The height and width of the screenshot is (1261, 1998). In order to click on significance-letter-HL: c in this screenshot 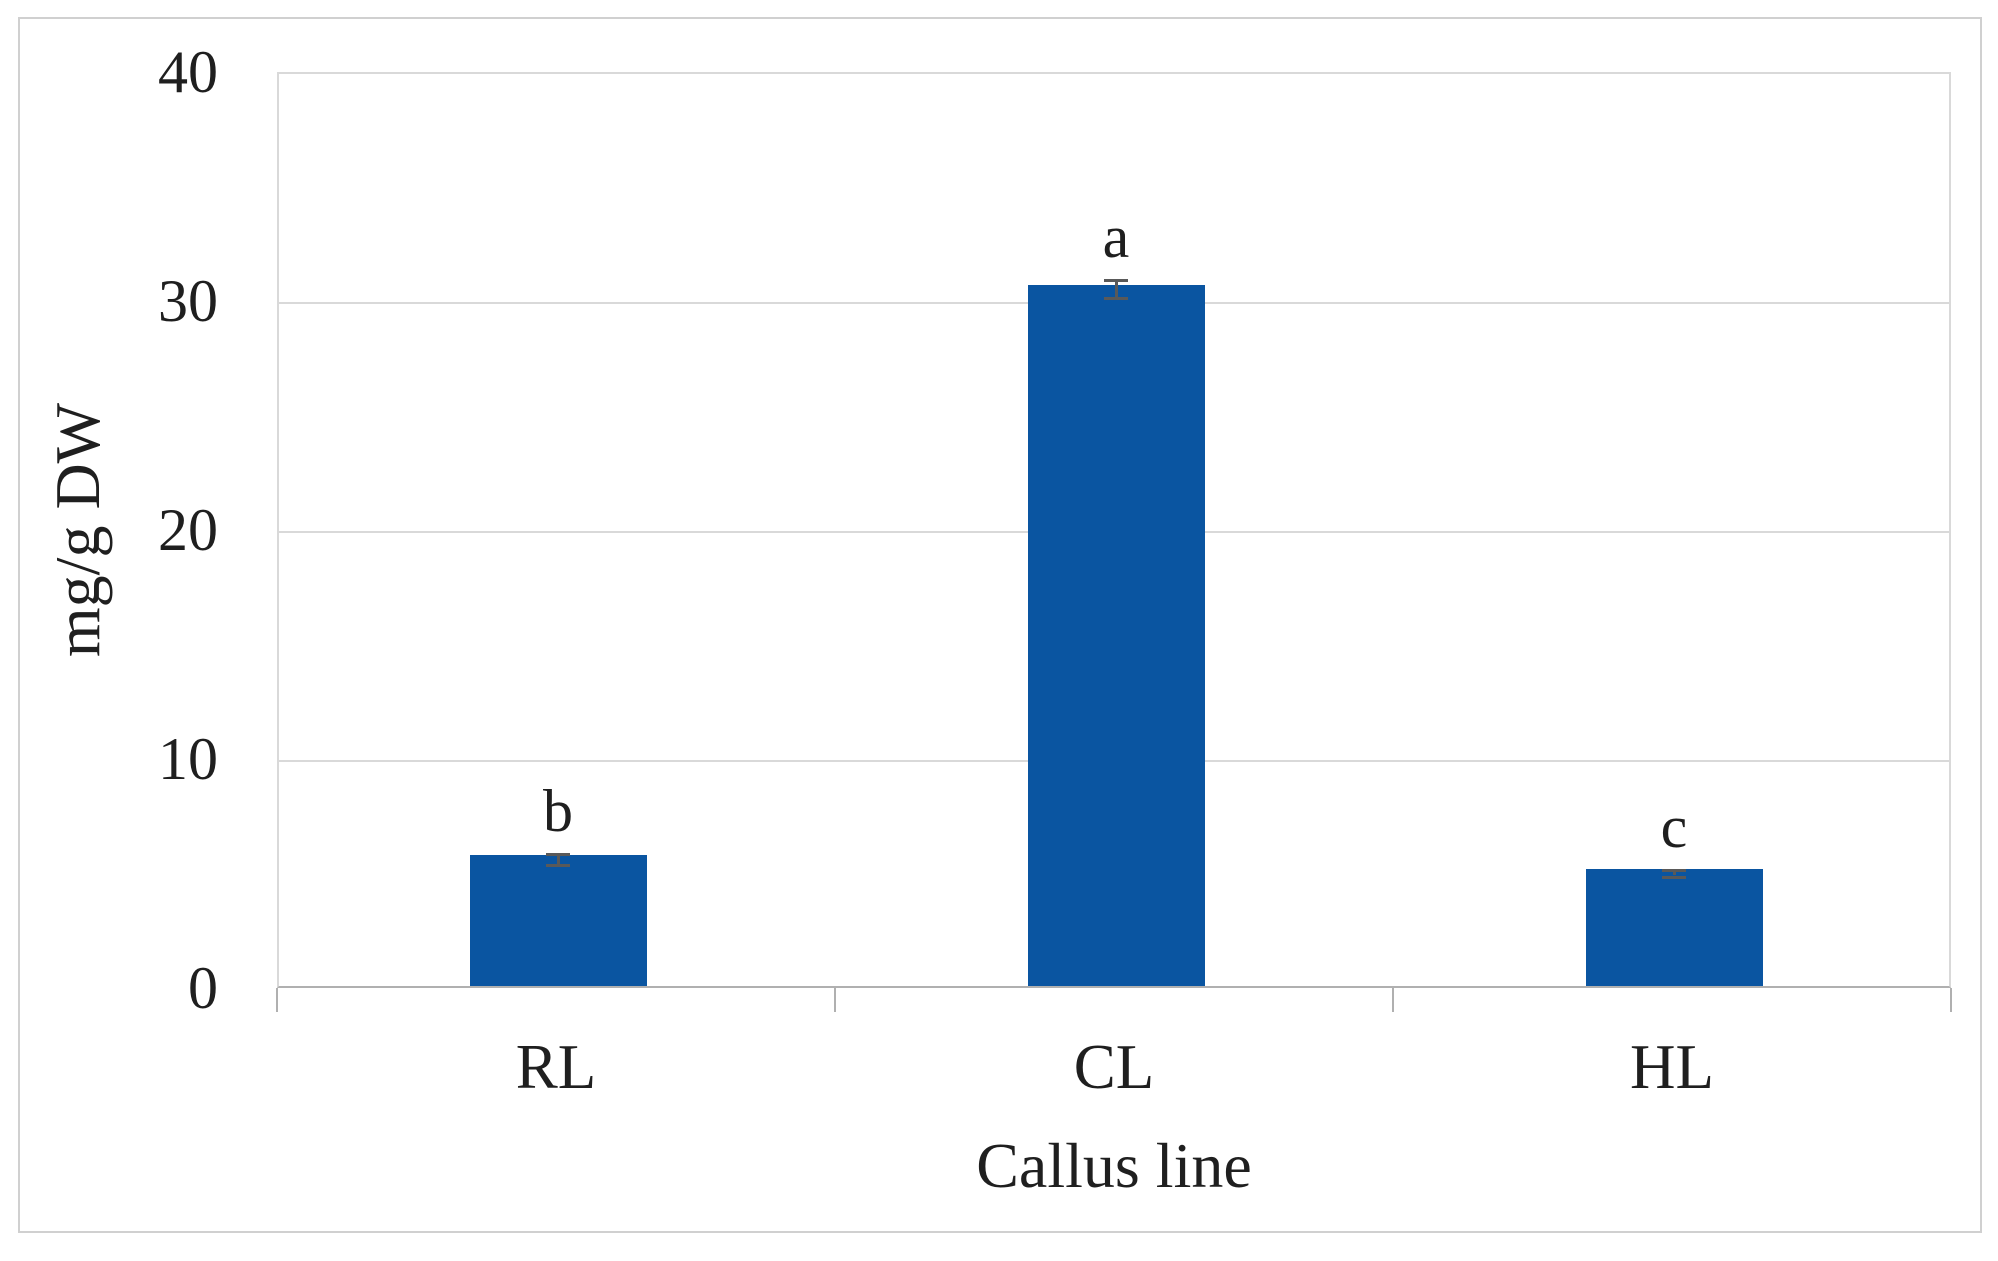, I will do `click(1674, 826)`.